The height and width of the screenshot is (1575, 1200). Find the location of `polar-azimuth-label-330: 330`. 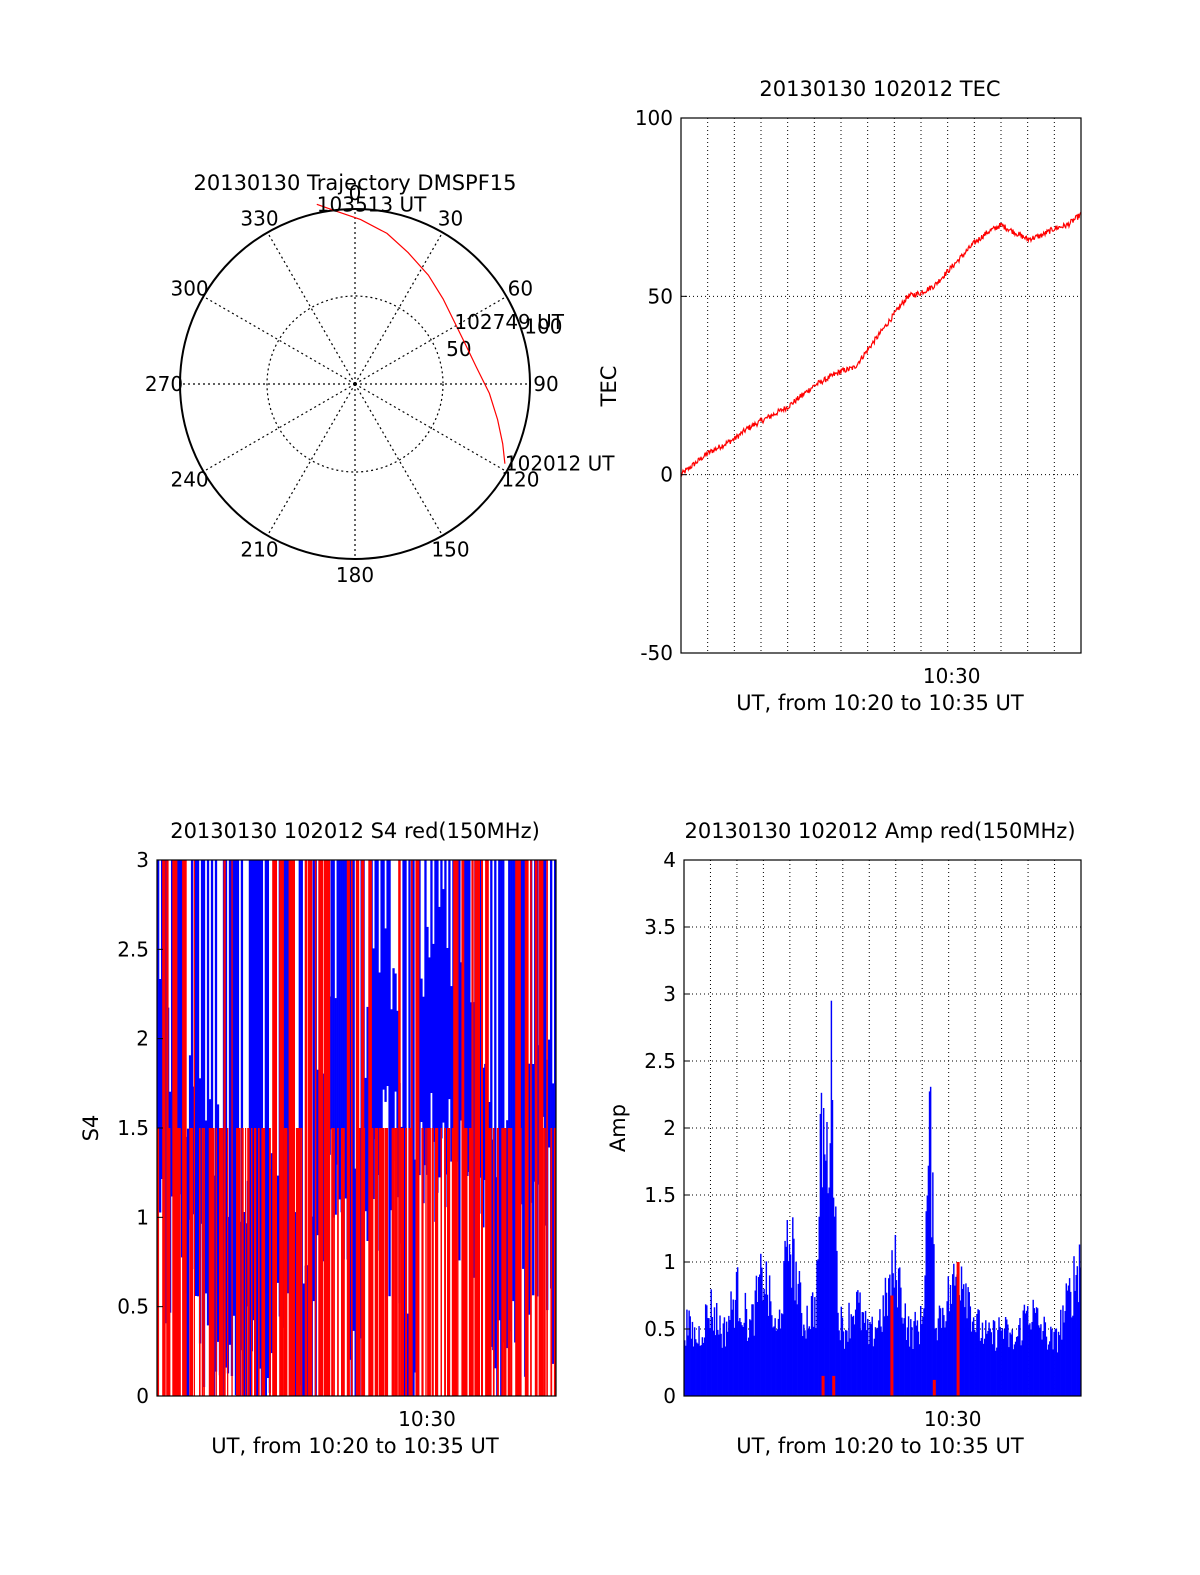

polar-azimuth-label-330: 330 is located at coordinates (259, 219).